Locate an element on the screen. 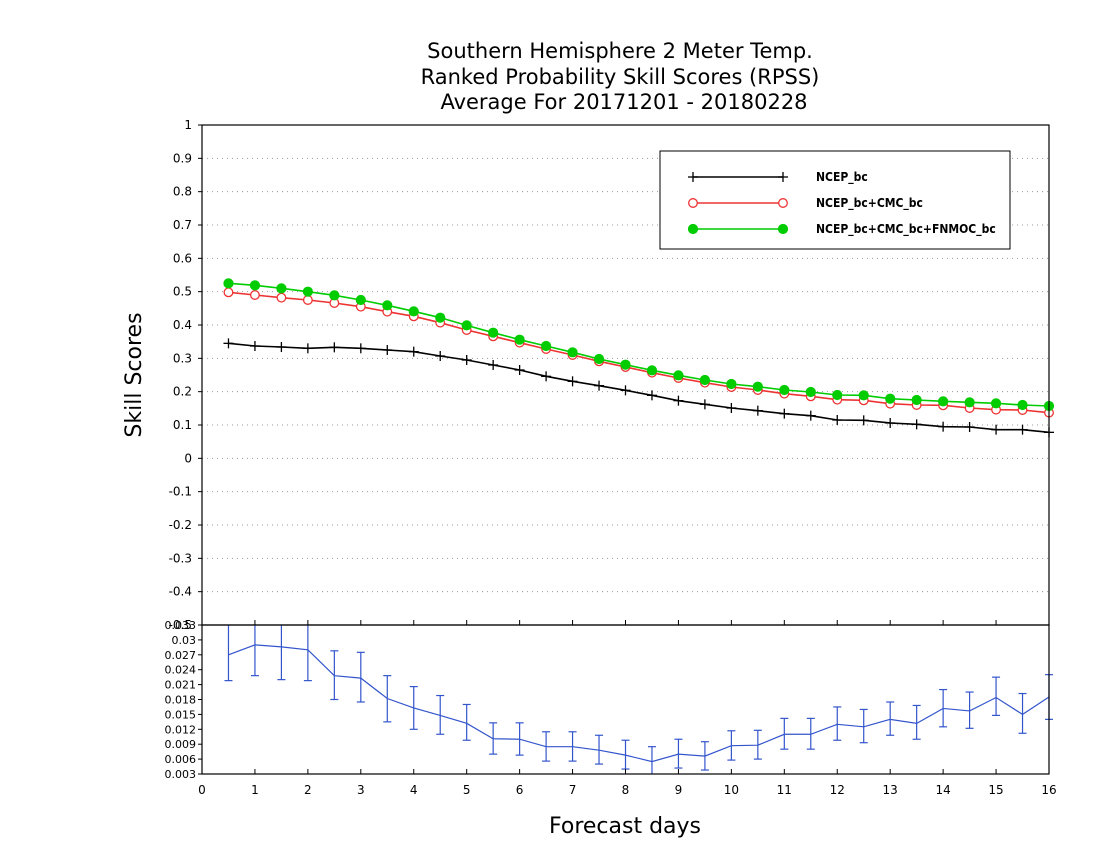 The width and height of the screenshot is (1100, 850). sub-y-tick-label: 0.009 is located at coordinates (181, 744).